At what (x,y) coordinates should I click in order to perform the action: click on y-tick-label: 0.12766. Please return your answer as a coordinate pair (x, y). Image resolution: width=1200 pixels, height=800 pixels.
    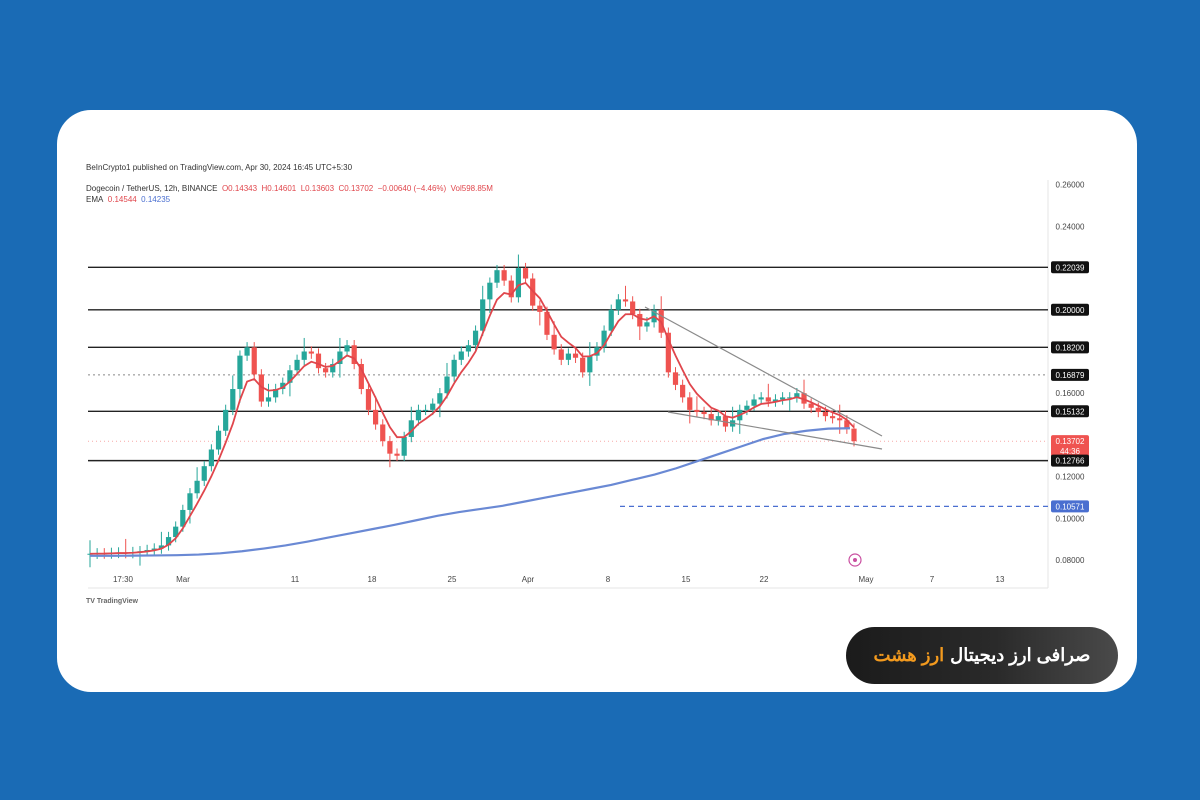
    Looking at the image, I should click on (1070, 461).